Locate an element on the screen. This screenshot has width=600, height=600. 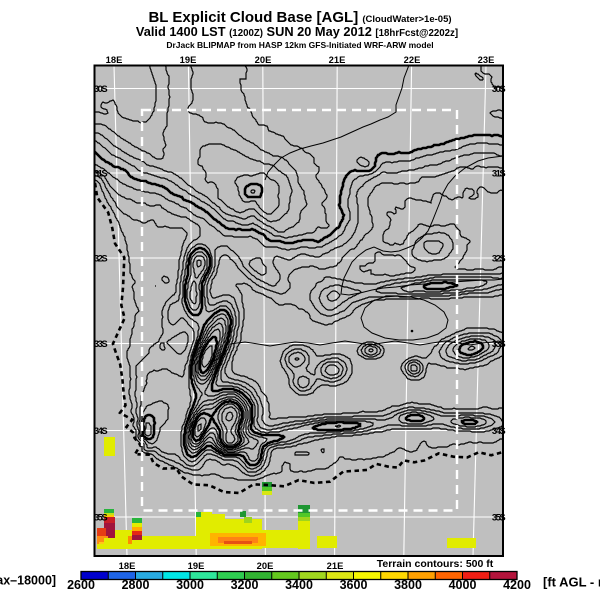
svg-text: 22E is located at coordinates (412, 59).